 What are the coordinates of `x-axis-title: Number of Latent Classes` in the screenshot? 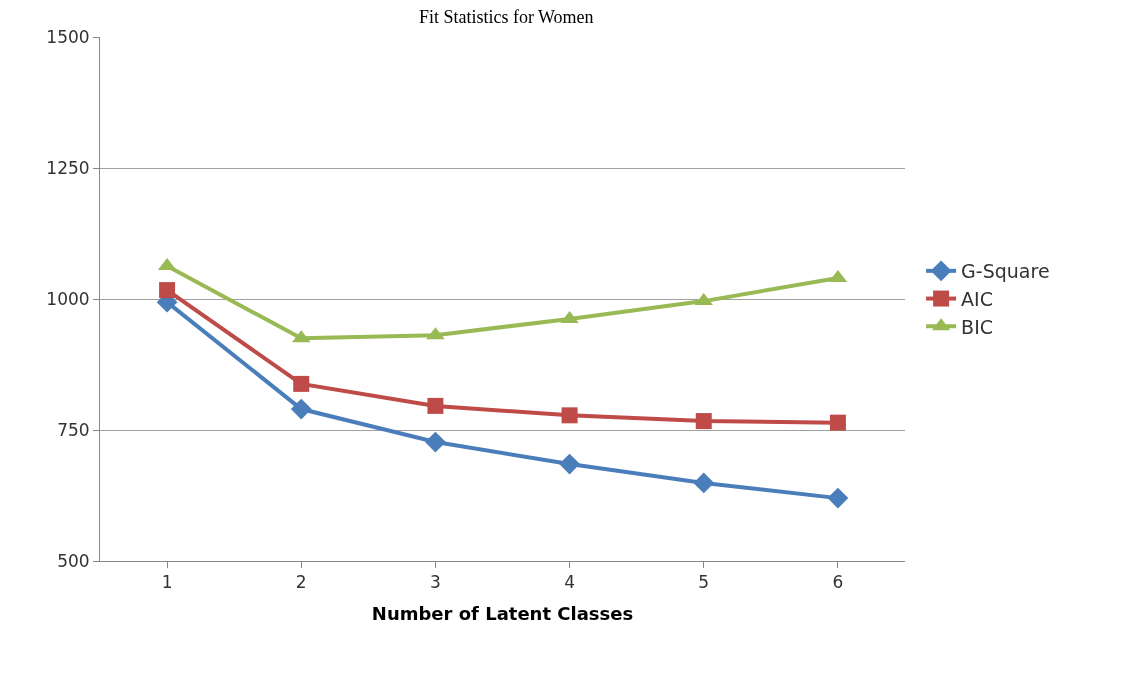 It's located at (502, 613).